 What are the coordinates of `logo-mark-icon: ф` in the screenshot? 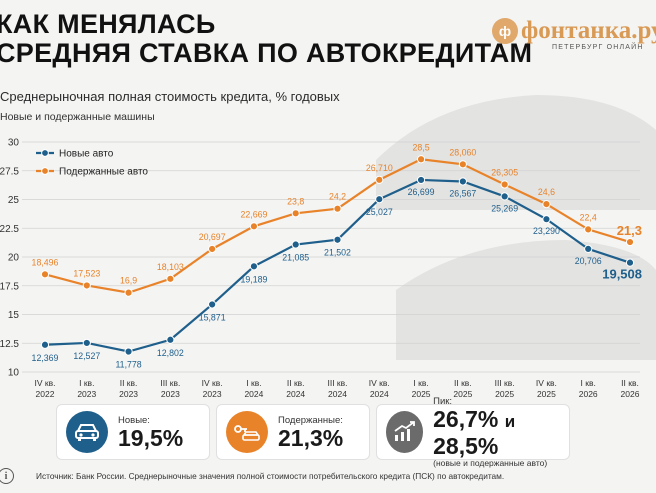 It's located at (505, 31).